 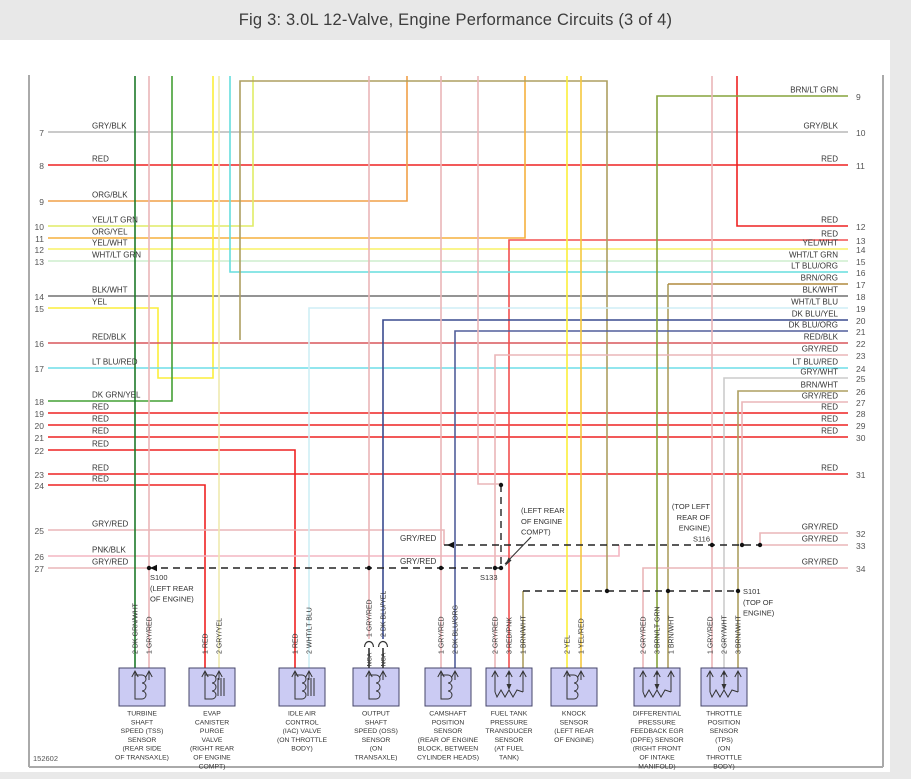 I want to click on junction-dots, so click(x=454, y=538).